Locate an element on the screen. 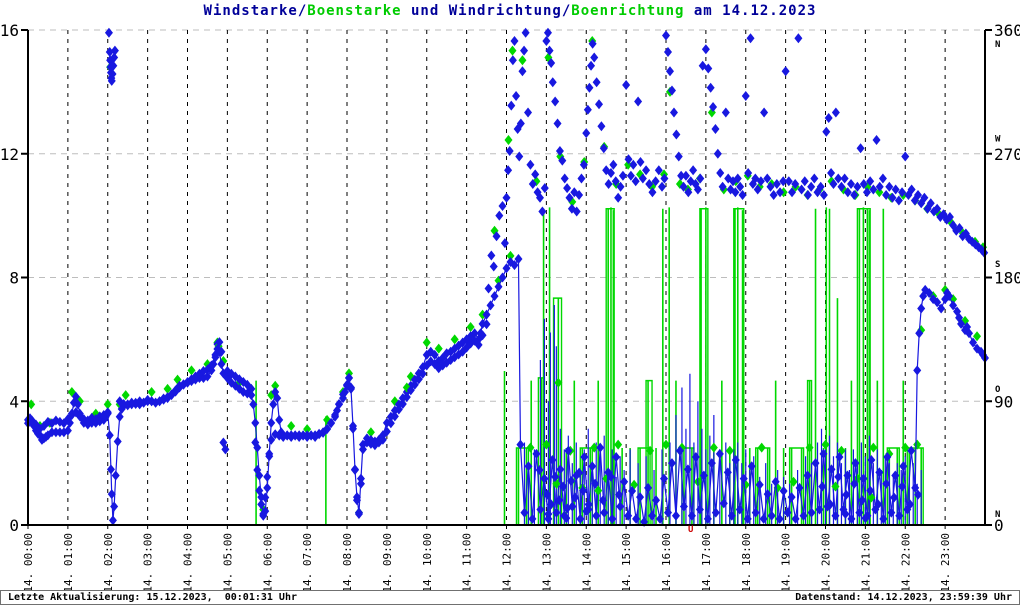  annotation-u: U is located at coordinates (690, 530).